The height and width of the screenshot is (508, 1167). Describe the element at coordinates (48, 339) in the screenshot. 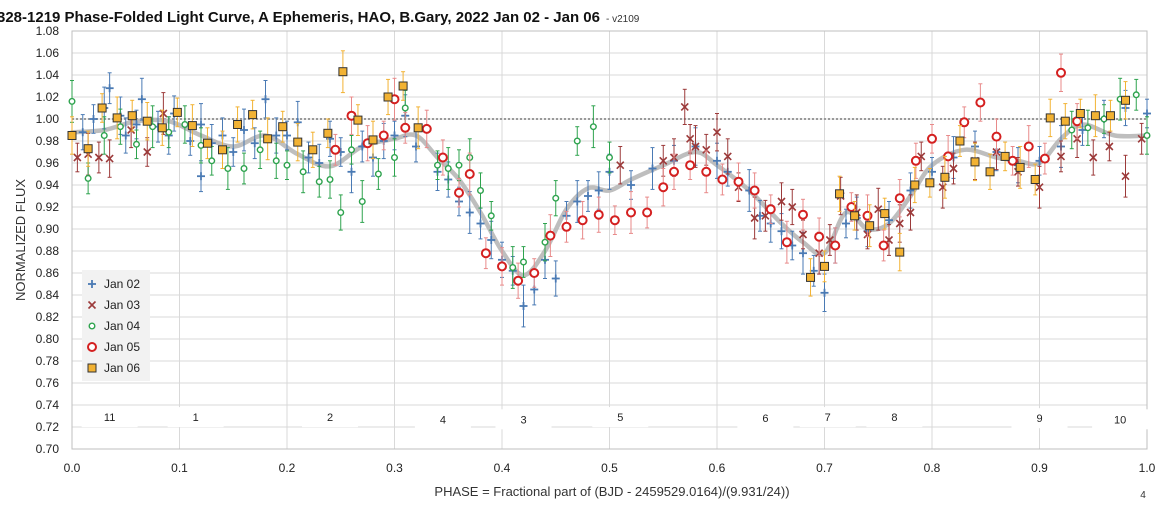

I see `y-tick-label: 0.80` at that location.